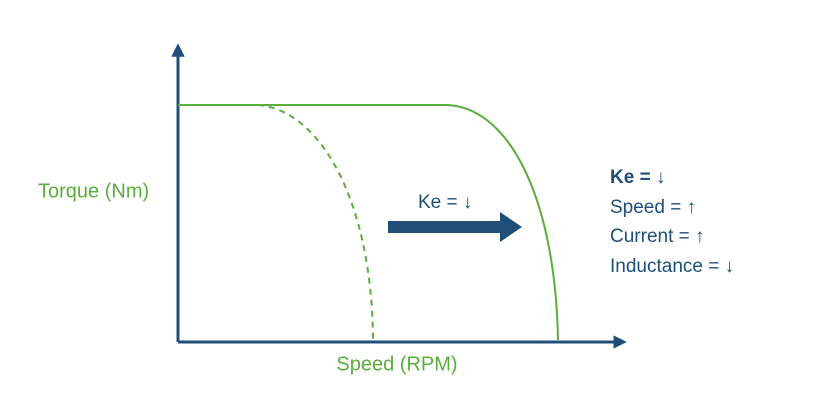  What do you see at coordinates (653, 207) in the screenshot?
I see `effect-item: Speed = ↑` at bounding box center [653, 207].